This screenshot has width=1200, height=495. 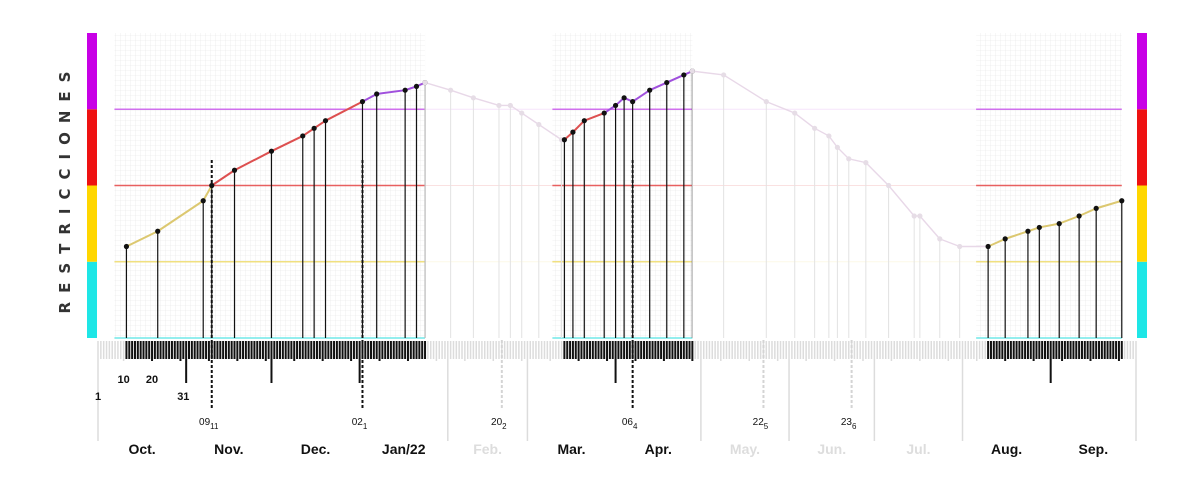 I want to click on month-label-2: Dec., so click(x=316, y=449).